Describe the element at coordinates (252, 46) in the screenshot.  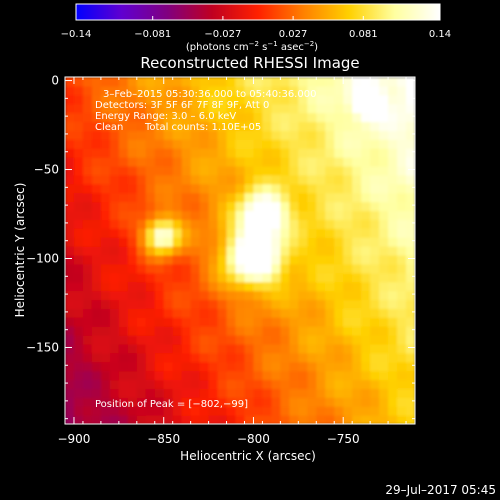
I see `colorbar-unit-label: (photons cm−2 s−1 asec−2)` at that location.